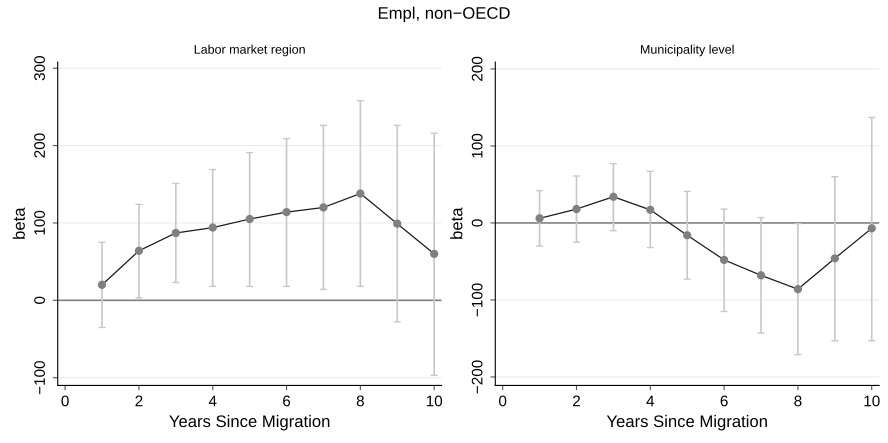  What do you see at coordinates (249, 50) in the screenshot?
I see `chart-title: Labor market region` at bounding box center [249, 50].